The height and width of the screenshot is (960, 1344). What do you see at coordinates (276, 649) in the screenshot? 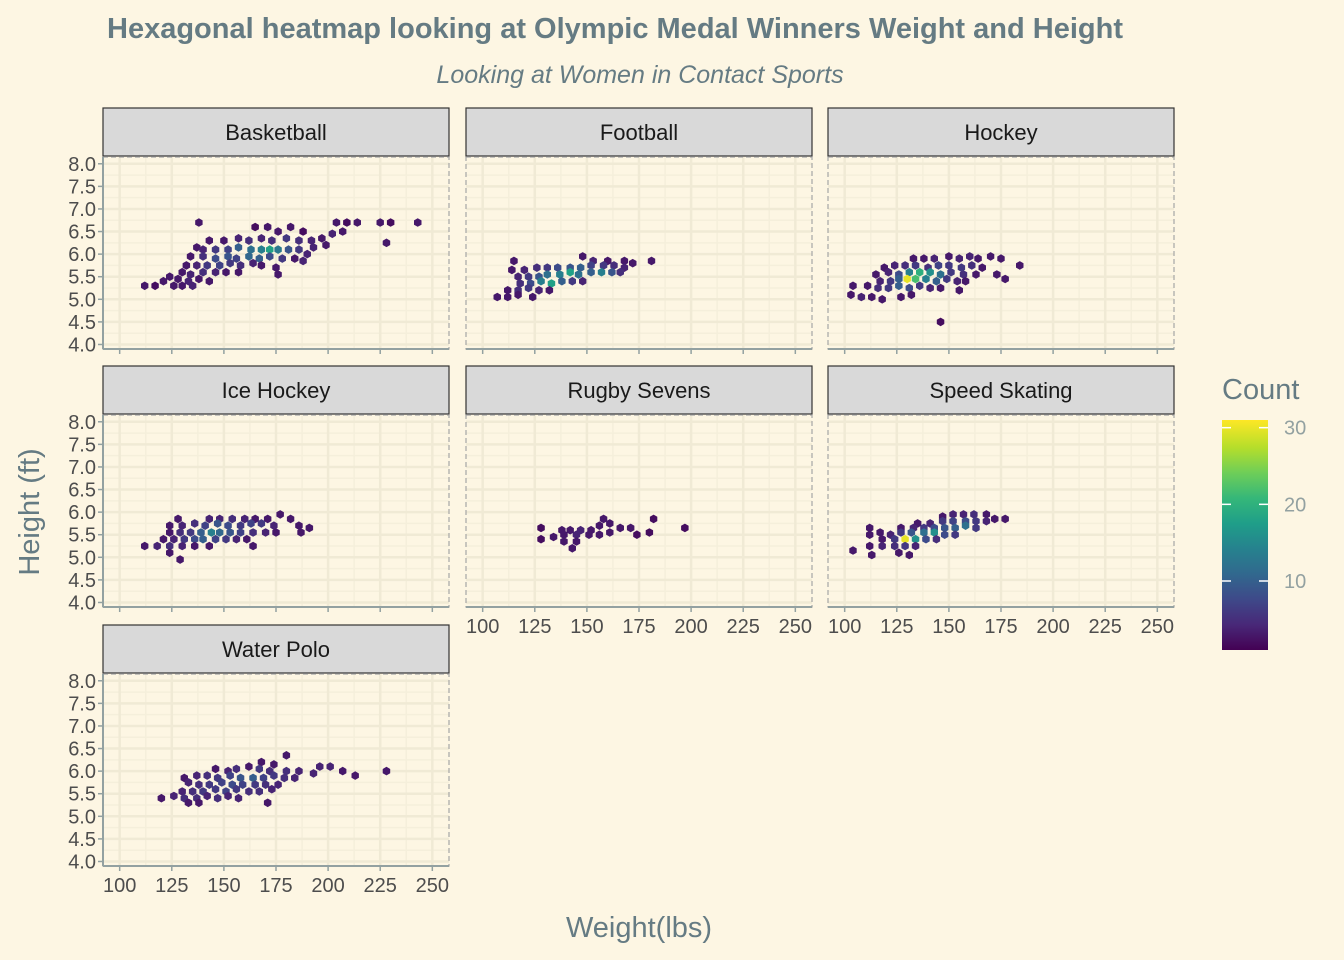
I see `facet-strip-label: Water Polo` at bounding box center [276, 649].